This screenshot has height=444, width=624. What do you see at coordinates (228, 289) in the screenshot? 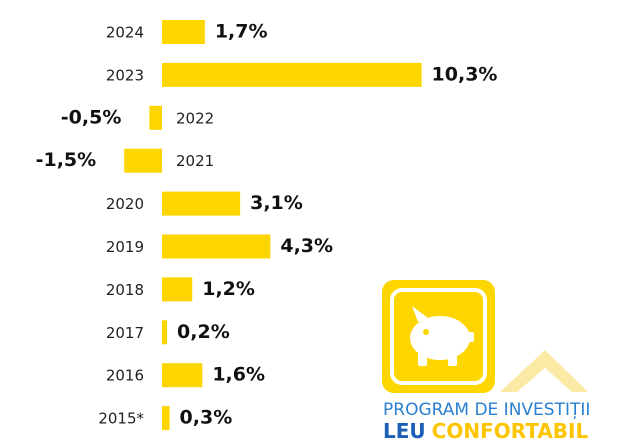
I see `value-label: 1,2%` at bounding box center [228, 289].